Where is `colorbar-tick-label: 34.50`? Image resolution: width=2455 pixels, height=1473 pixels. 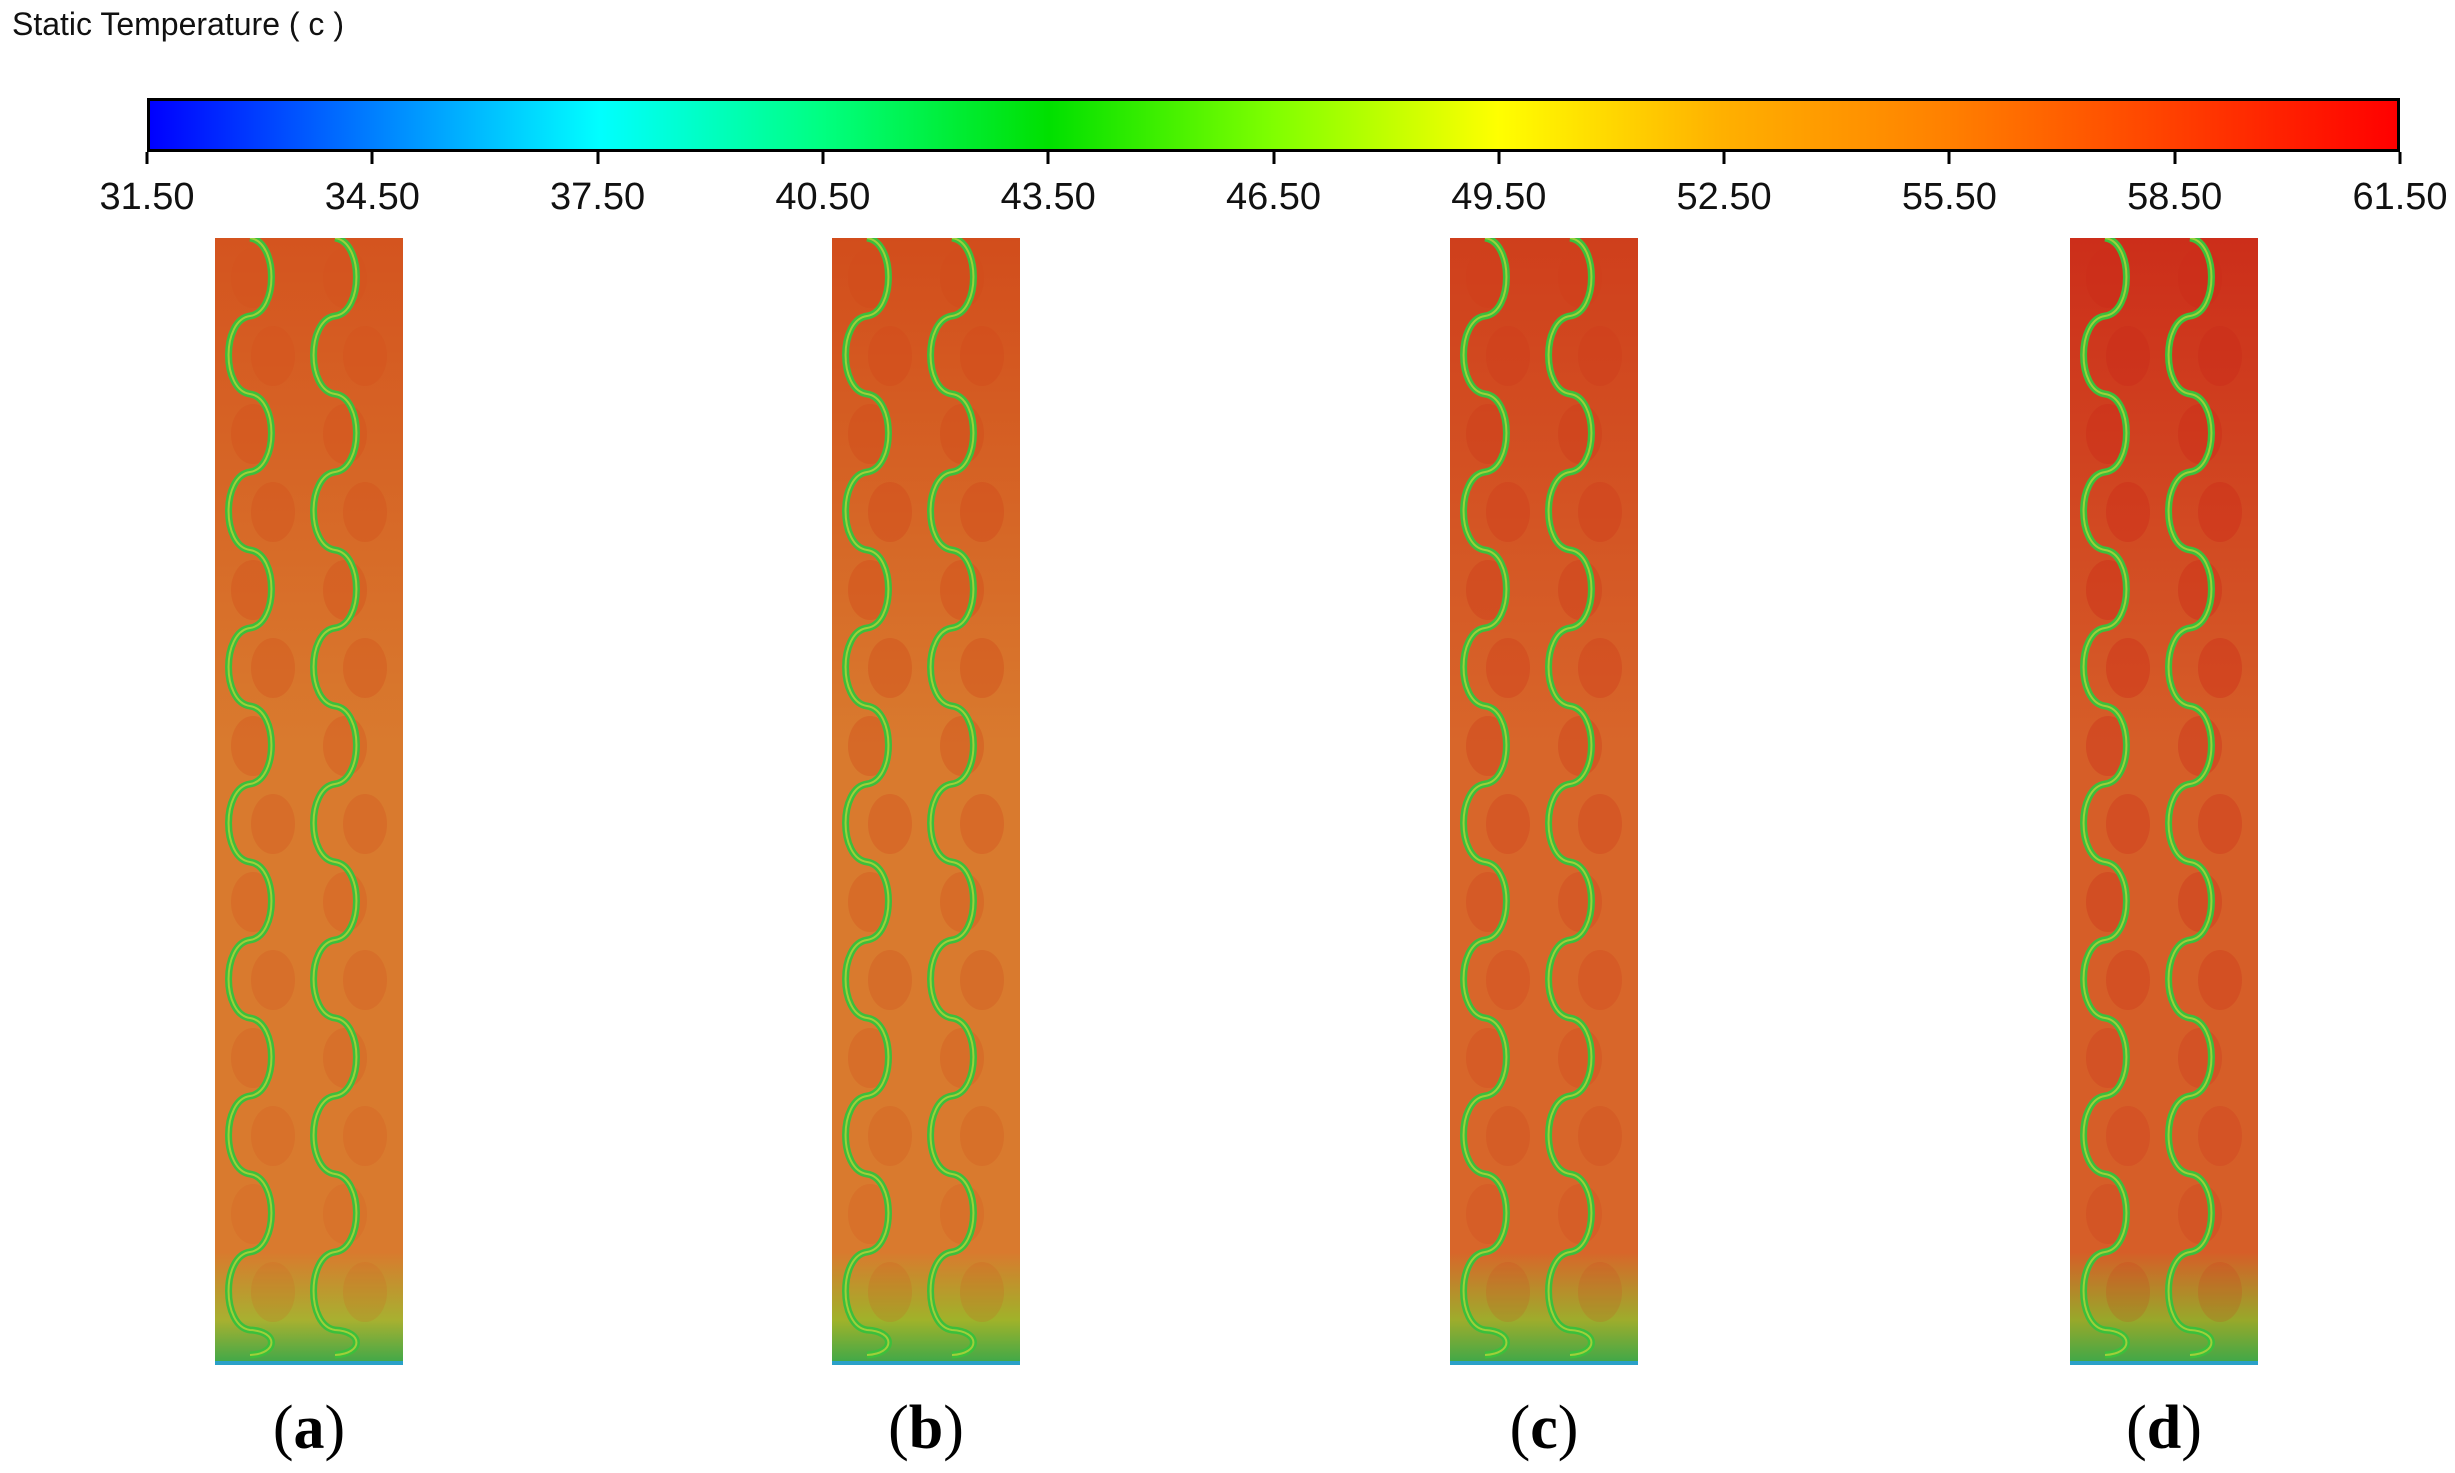
colorbar-tick-label: 34.50 is located at coordinates (372, 197).